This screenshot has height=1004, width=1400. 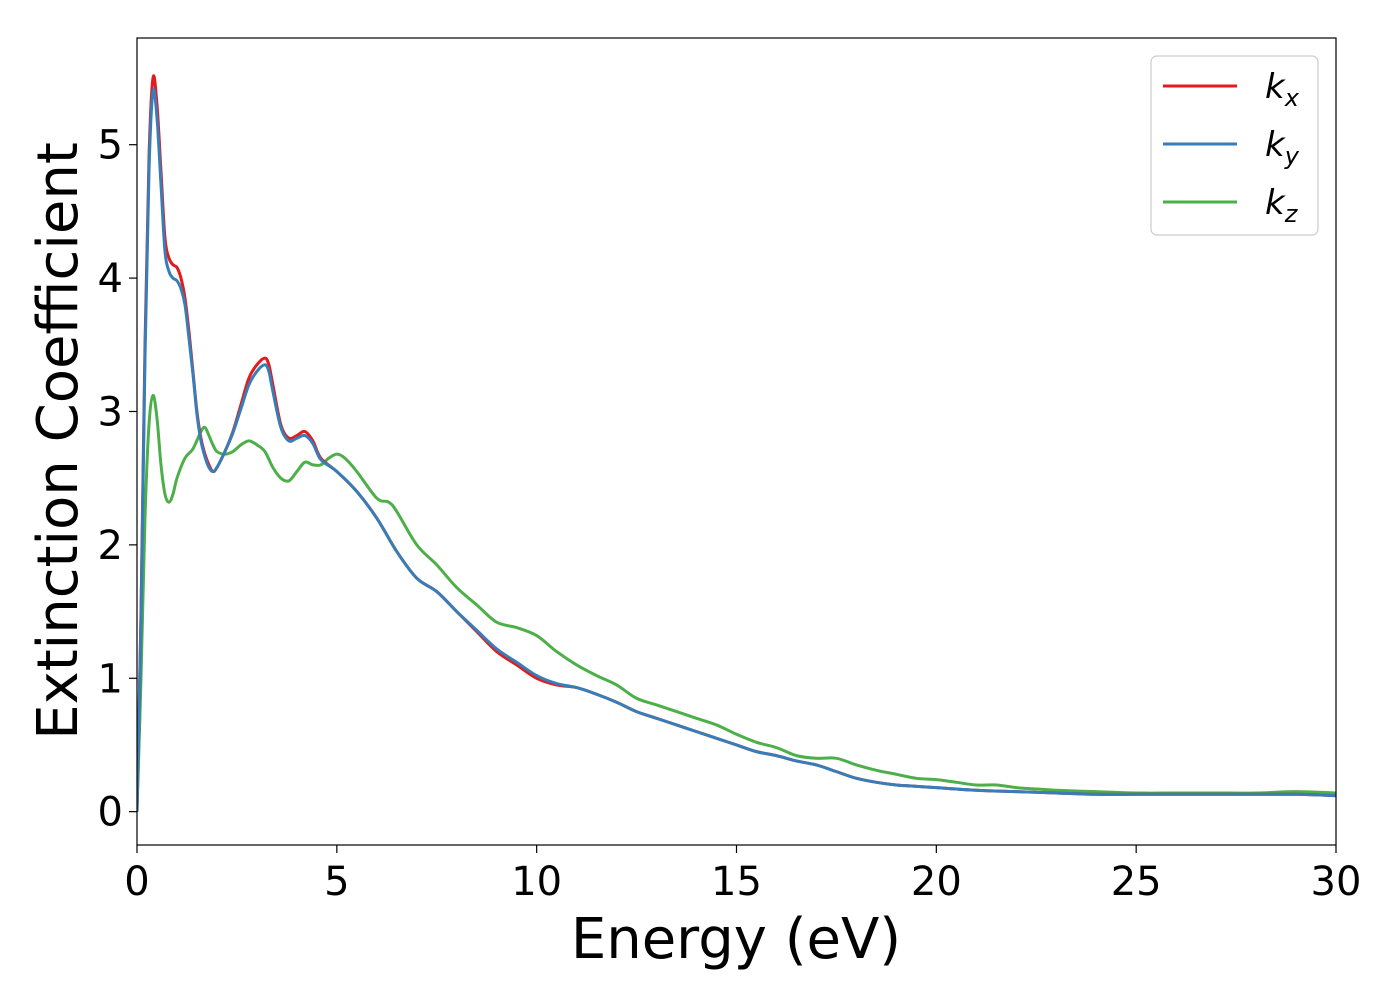 What do you see at coordinates (336, 882) in the screenshot?
I see `x-tick-label: 5` at bounding box center [336, 882].